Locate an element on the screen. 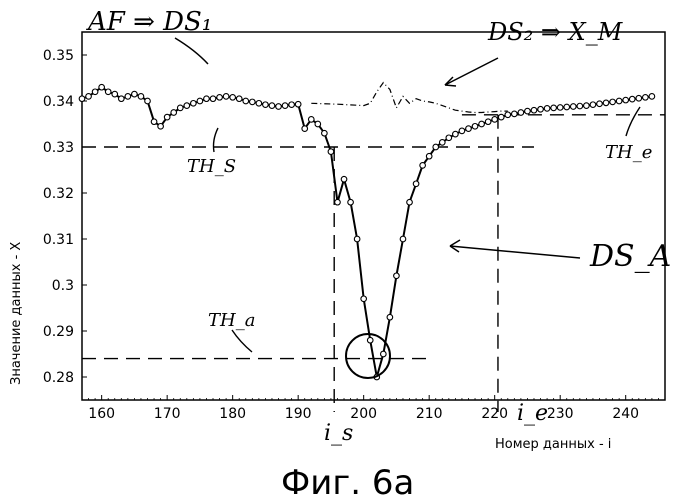 The image size is (679, 500). x-tick-label: 170 is located at coordinates (167, 414).